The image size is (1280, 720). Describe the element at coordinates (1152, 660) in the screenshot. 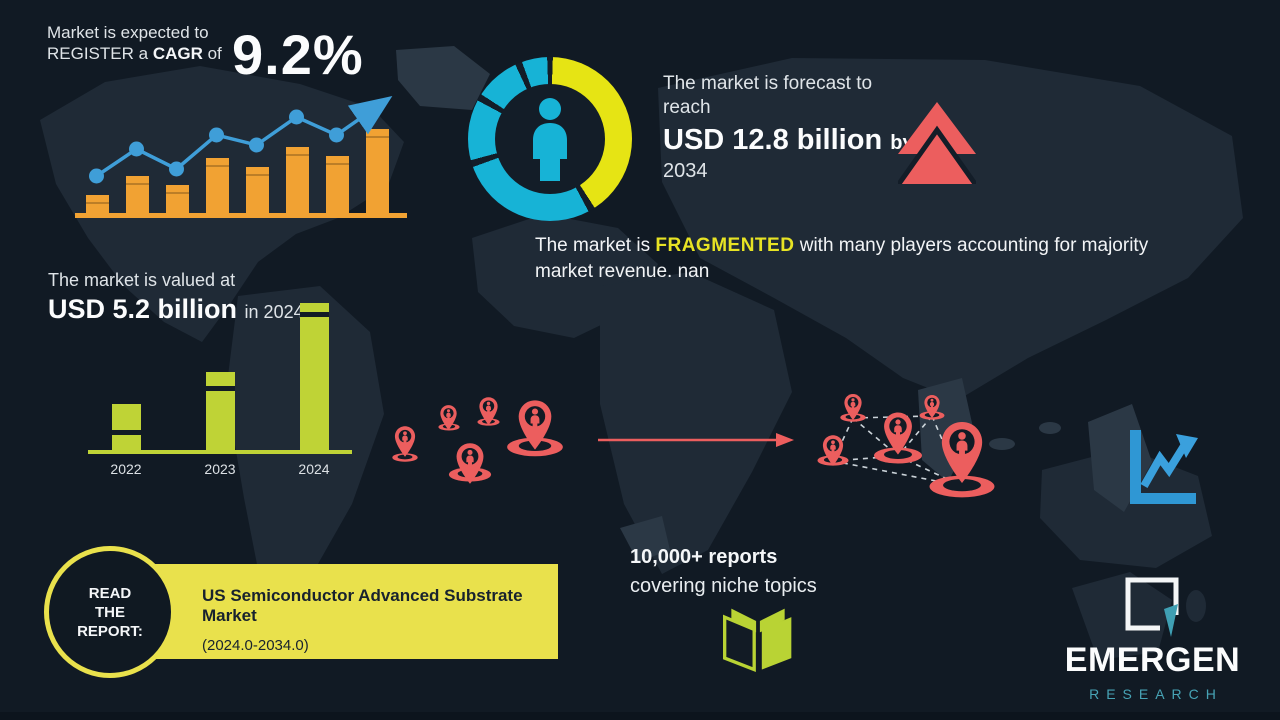

I see `logo-name: EMERGEN` at that location.